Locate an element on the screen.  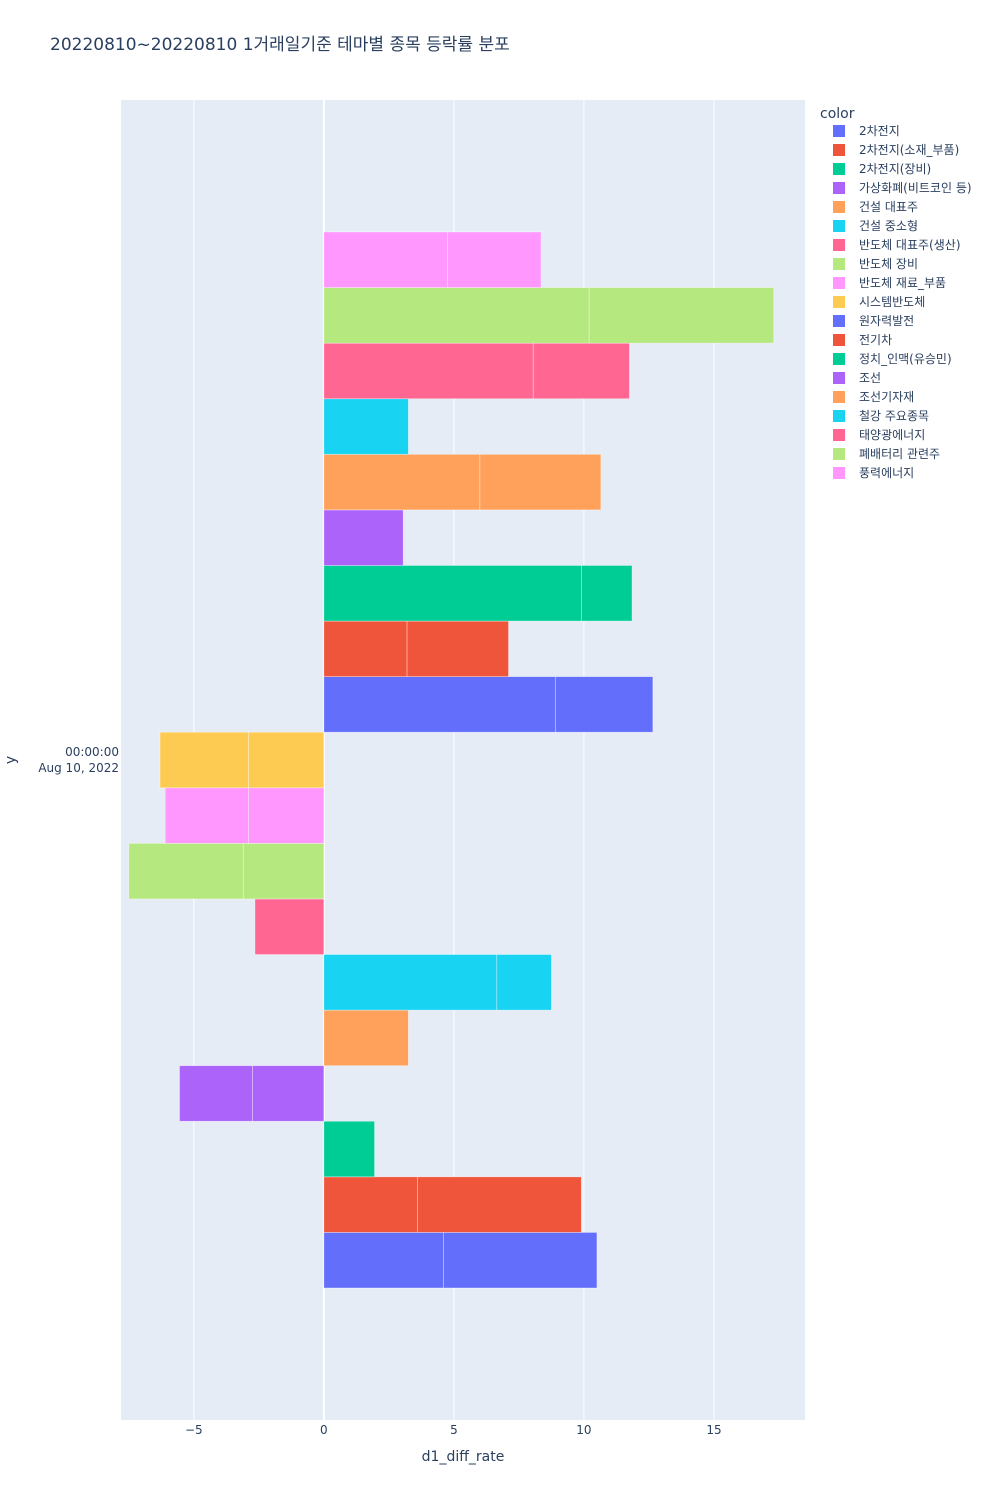
legend-item: 전기차 is located at coordinates (862, 340).